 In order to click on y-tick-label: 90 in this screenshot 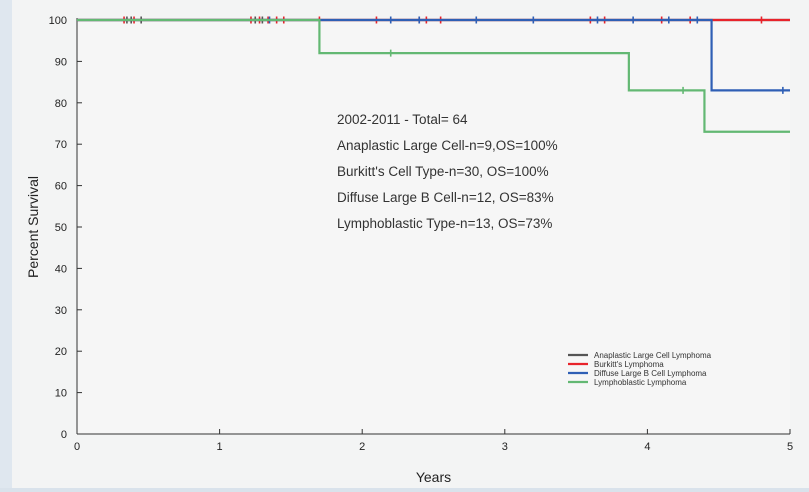, I will do `click(61, 62)`.